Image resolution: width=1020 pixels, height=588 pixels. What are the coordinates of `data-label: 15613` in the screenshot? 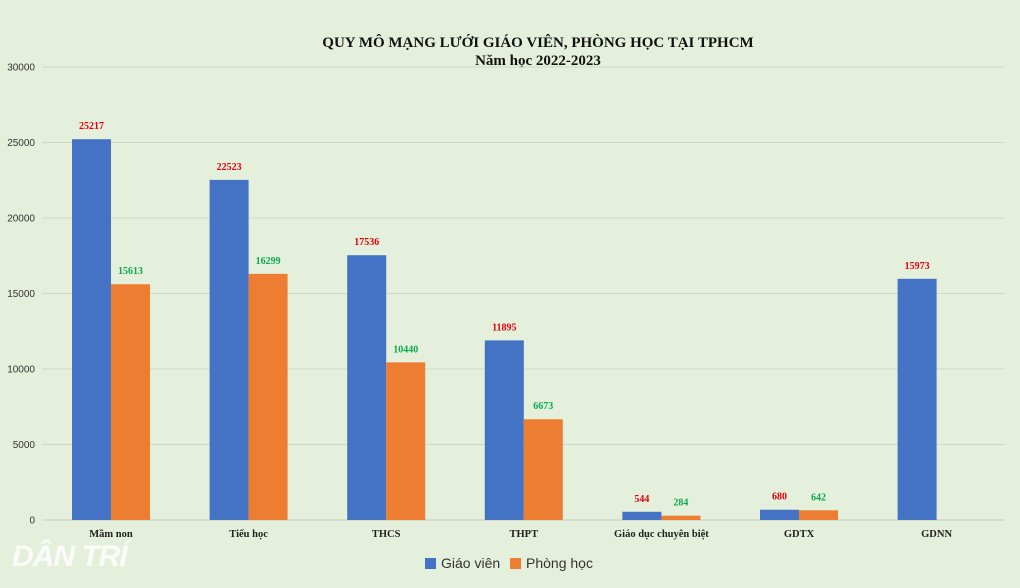 It's located at (130, 271).